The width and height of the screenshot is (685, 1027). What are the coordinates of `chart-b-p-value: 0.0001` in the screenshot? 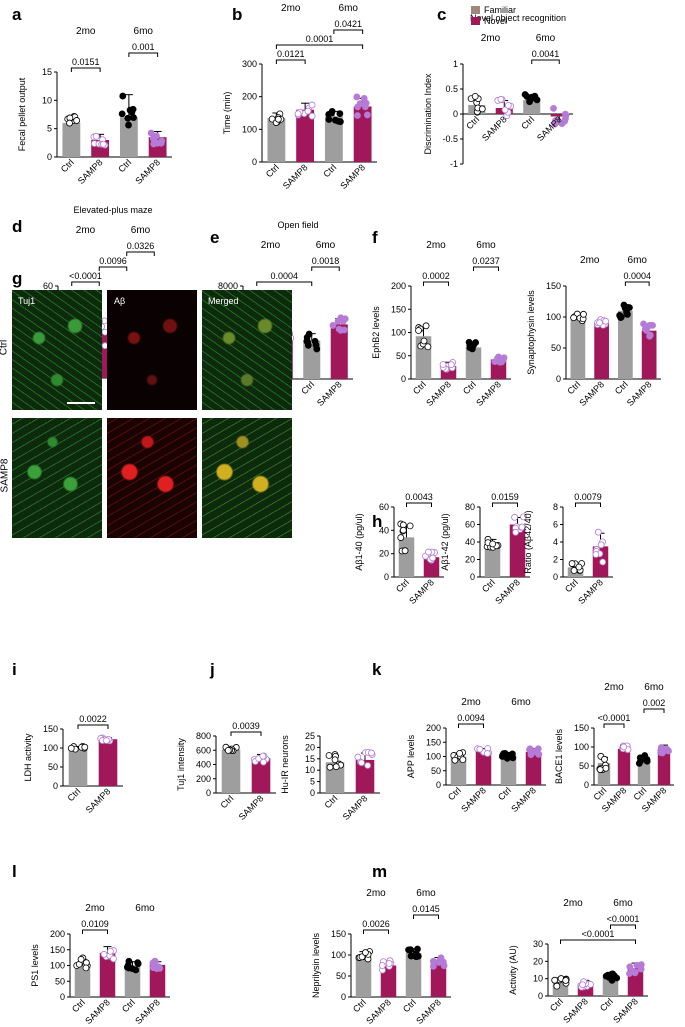 It's located at (320, 39).